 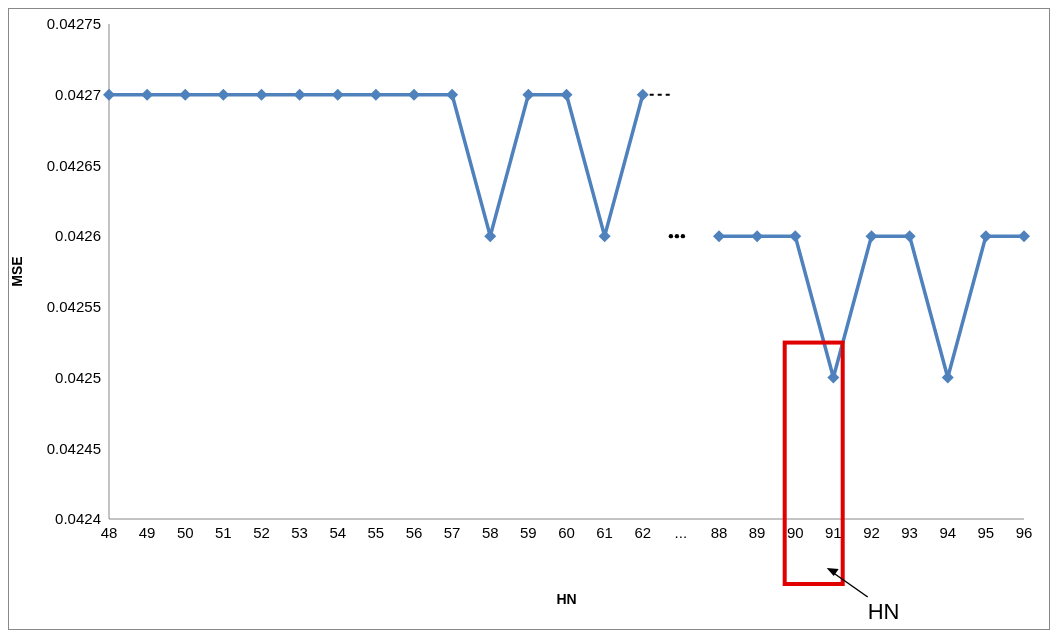 What do you see at coordinates (73, 24) in the screenshot?
I see `y-tick-label: 0.04275` at bounding box center [73, 24].